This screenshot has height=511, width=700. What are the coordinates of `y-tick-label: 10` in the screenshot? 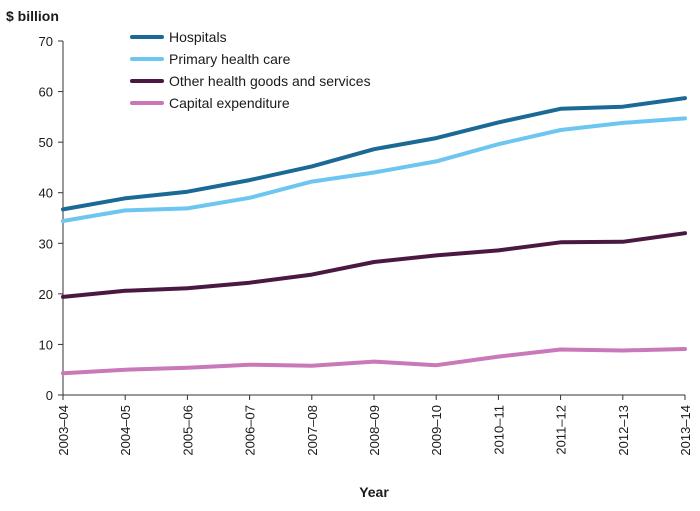 It's located at (46, 344).